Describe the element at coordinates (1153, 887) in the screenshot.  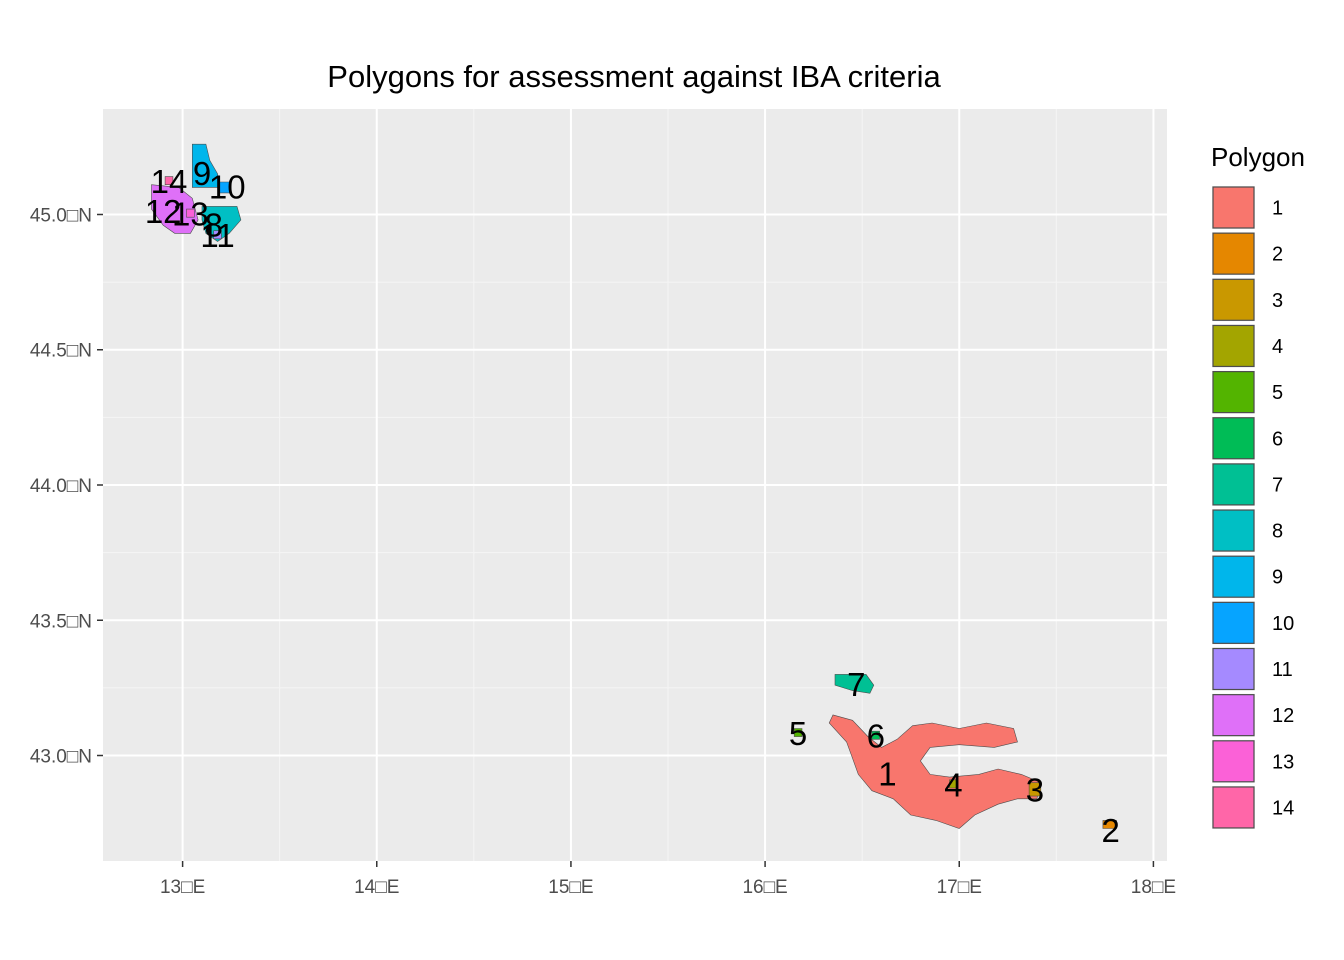
I see `x-tick-label: 18□E` at that location.